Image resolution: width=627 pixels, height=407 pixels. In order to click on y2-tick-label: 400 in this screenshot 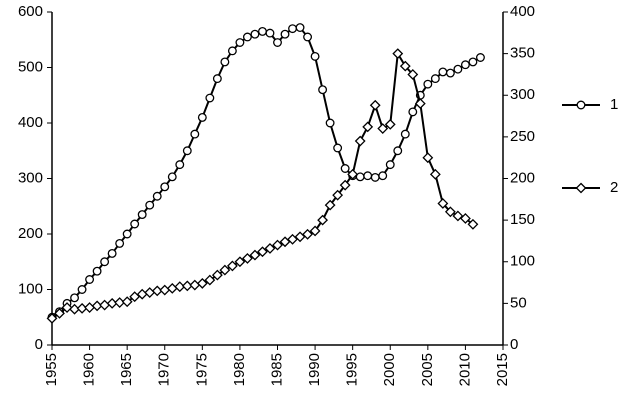, I will do `click(522, 11)`.